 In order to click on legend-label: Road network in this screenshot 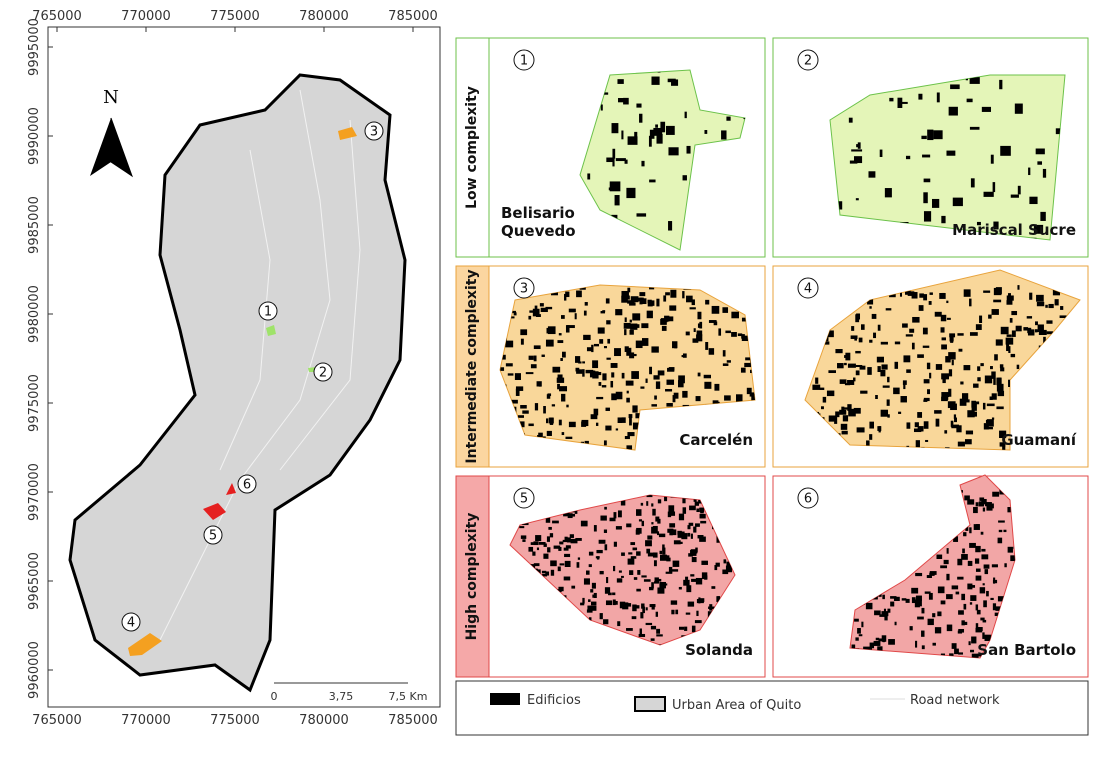, I will do `click(955, 700)`.